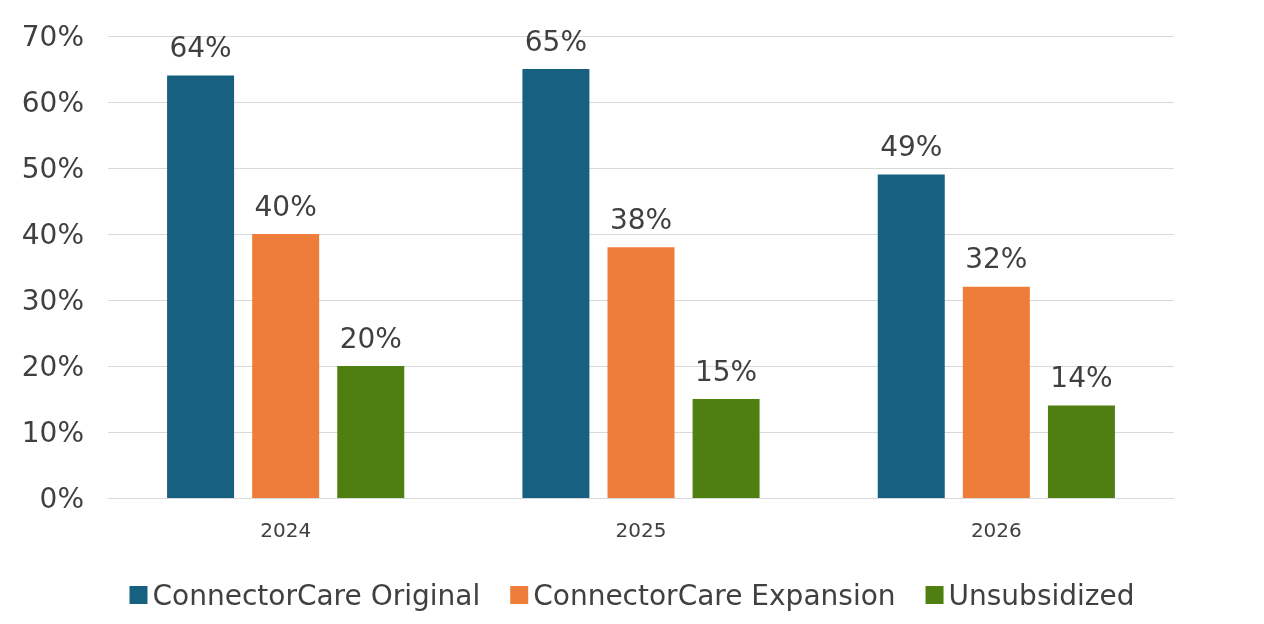 The height and width of the screenshot is (624, 1264). I want to click on data-label: 49%, so click(911, 147).